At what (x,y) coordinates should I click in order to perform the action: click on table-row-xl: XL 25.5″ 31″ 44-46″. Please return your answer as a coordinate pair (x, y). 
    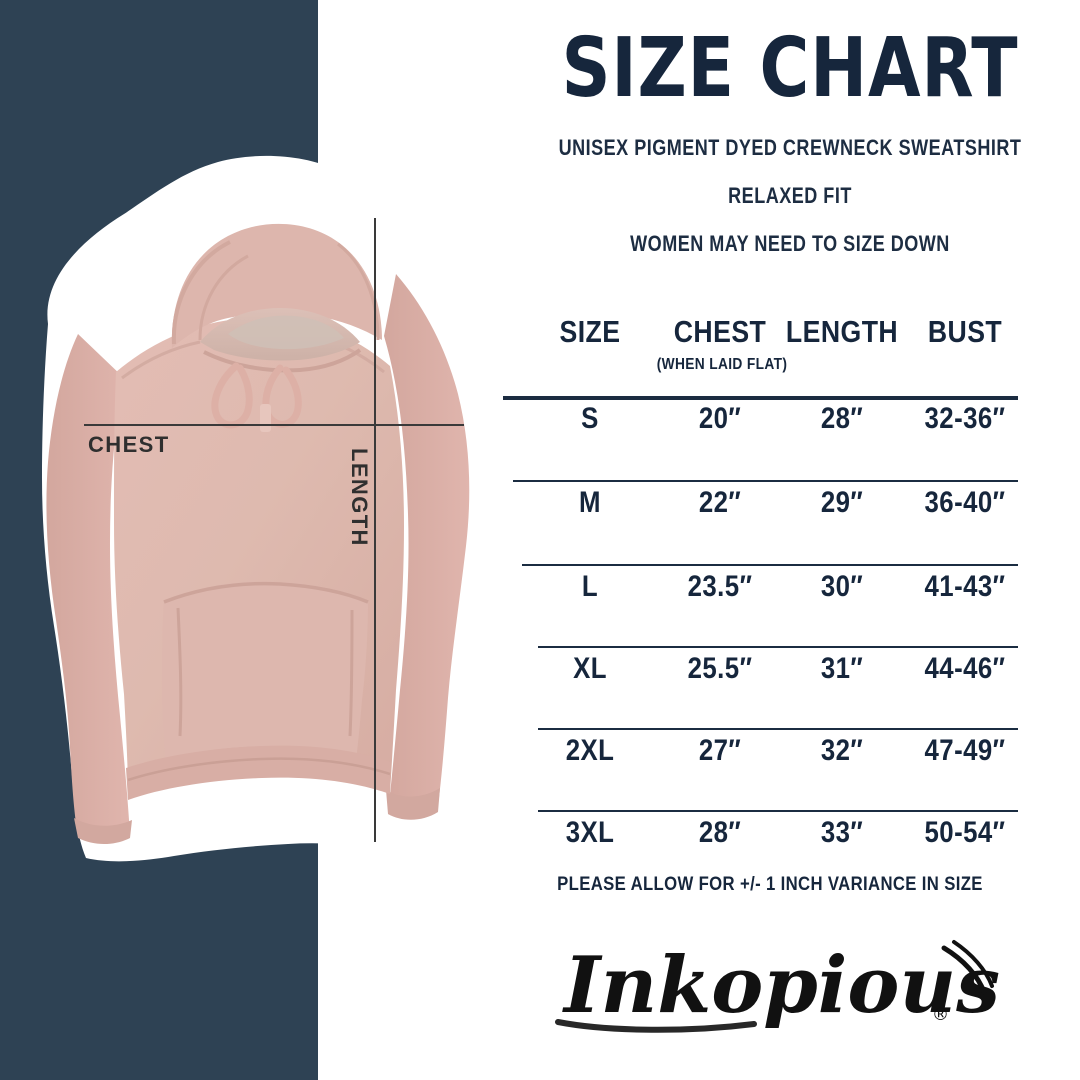
    Looking at the image, I should click on (790, 692).